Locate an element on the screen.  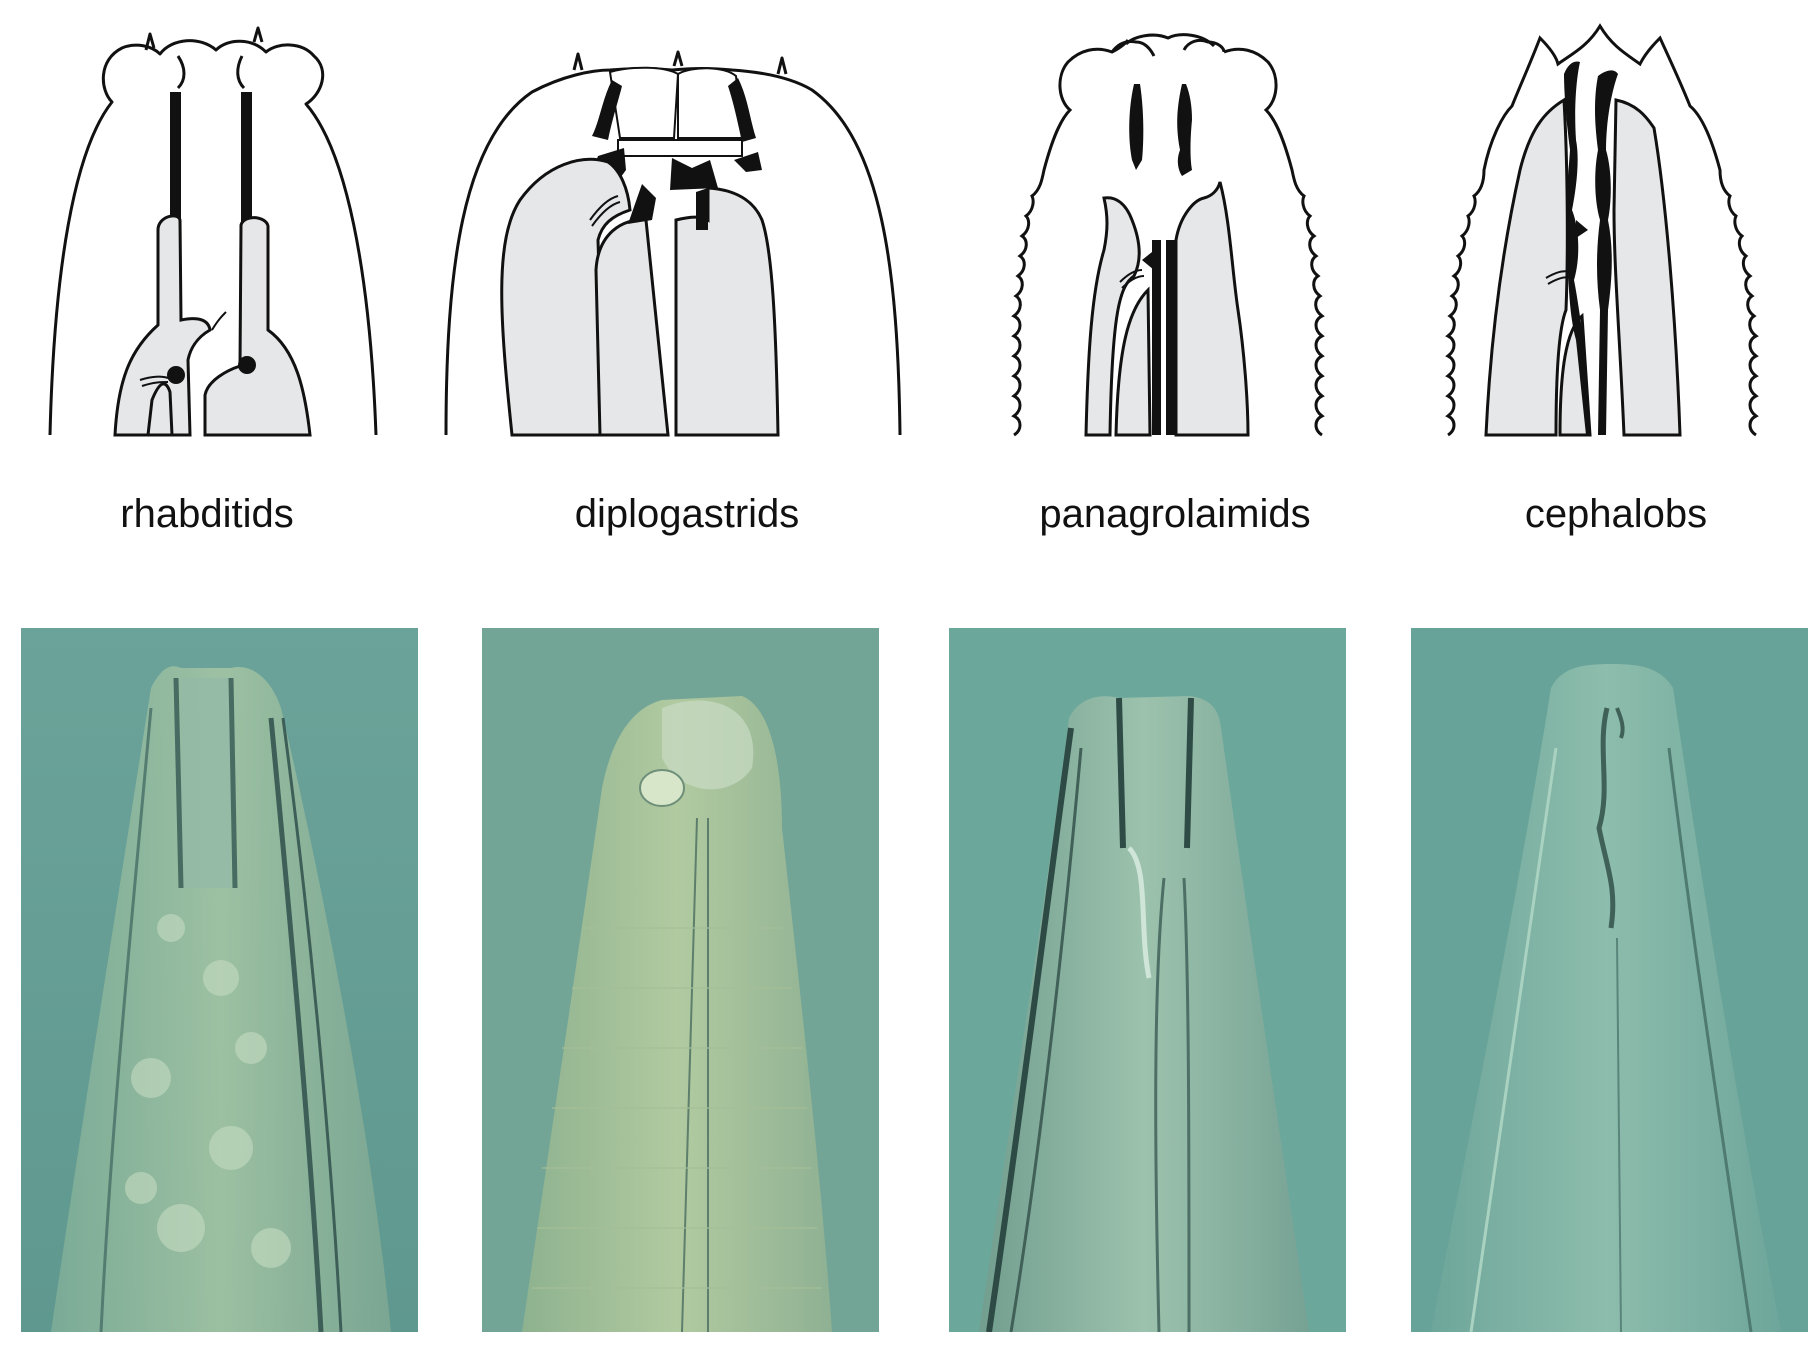
panagrolaimid-micrograph is located at coordinates (1147, 980).